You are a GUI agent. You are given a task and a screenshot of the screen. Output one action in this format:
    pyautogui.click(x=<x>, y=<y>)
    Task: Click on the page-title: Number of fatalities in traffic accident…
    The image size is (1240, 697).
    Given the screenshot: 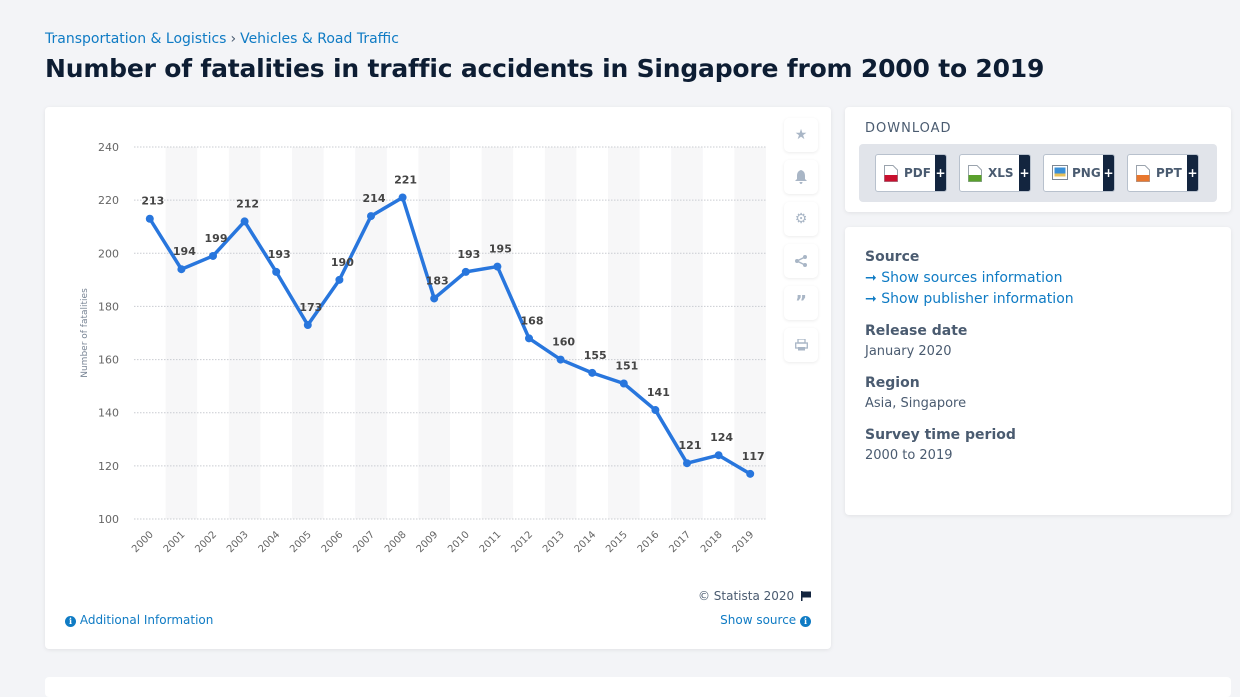 What is the action you would take?
    pyautogui.click(x=545, y=68)
    